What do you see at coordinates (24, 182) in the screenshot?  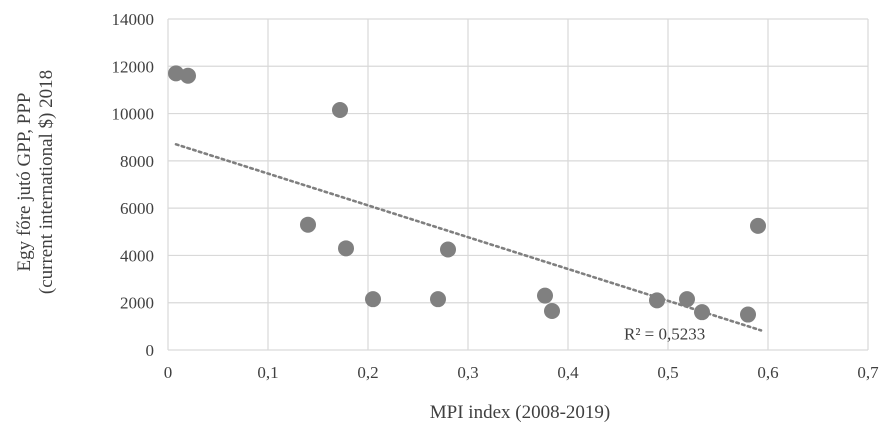 I see `y-axis-title-line-1: Egy főre jutó GPP, PPP` at bounding box center [24, 182].